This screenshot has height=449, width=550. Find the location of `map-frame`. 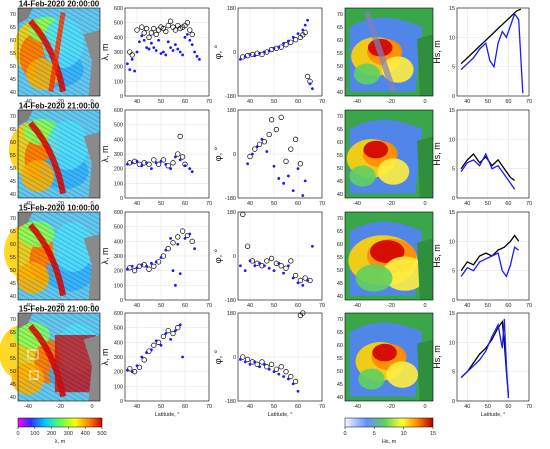

map-frame is located at coordinates (389, 52).